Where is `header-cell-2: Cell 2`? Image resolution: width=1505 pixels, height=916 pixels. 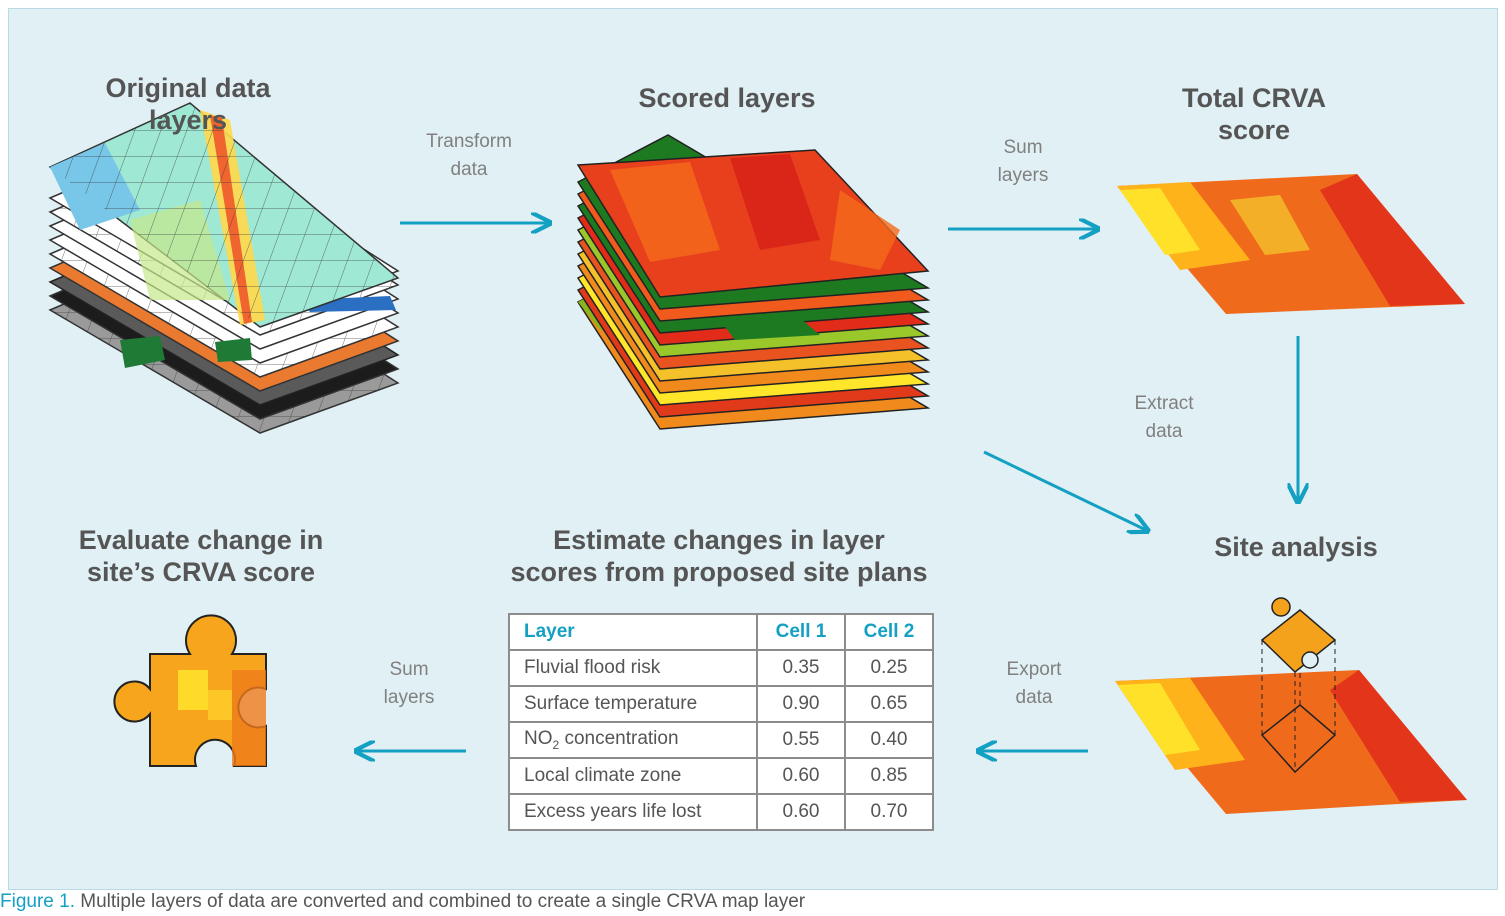
header-cell-2: Cell 2 is located at coordinates (889, 632).